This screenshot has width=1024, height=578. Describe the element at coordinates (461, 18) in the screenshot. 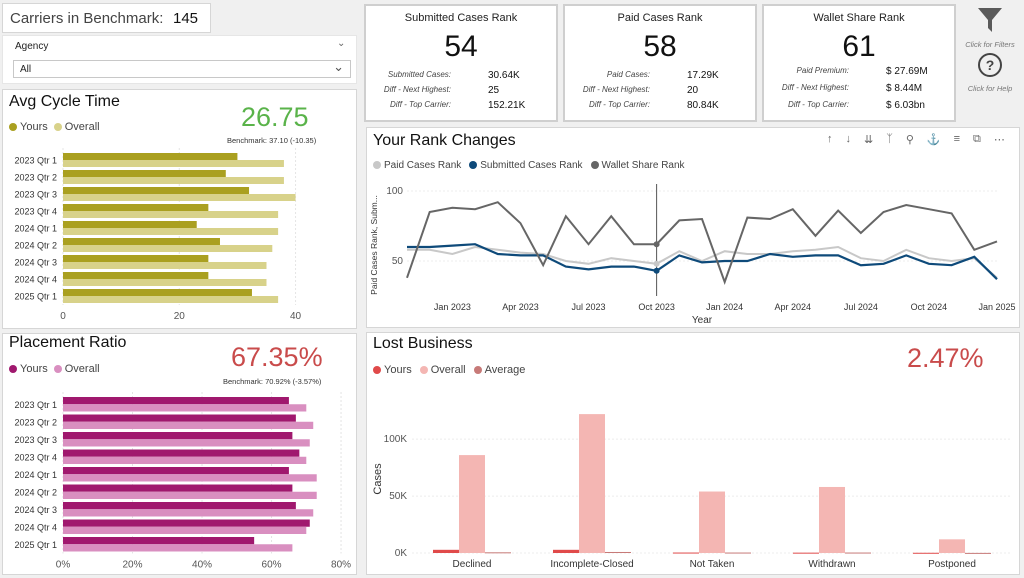

I see `kpi-title: Submitted Cases Rank` at that location.